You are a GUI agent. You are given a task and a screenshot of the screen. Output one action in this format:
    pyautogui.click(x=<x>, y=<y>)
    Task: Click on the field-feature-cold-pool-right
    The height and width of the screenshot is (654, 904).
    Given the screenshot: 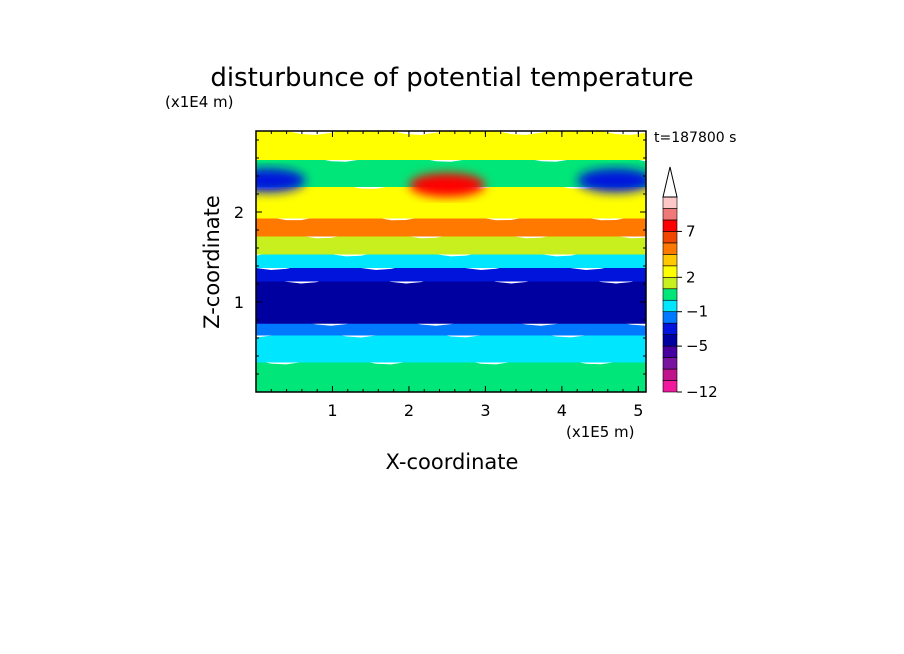 What is the action you would take?
    pyautogui.click(x=611, y=180)
    